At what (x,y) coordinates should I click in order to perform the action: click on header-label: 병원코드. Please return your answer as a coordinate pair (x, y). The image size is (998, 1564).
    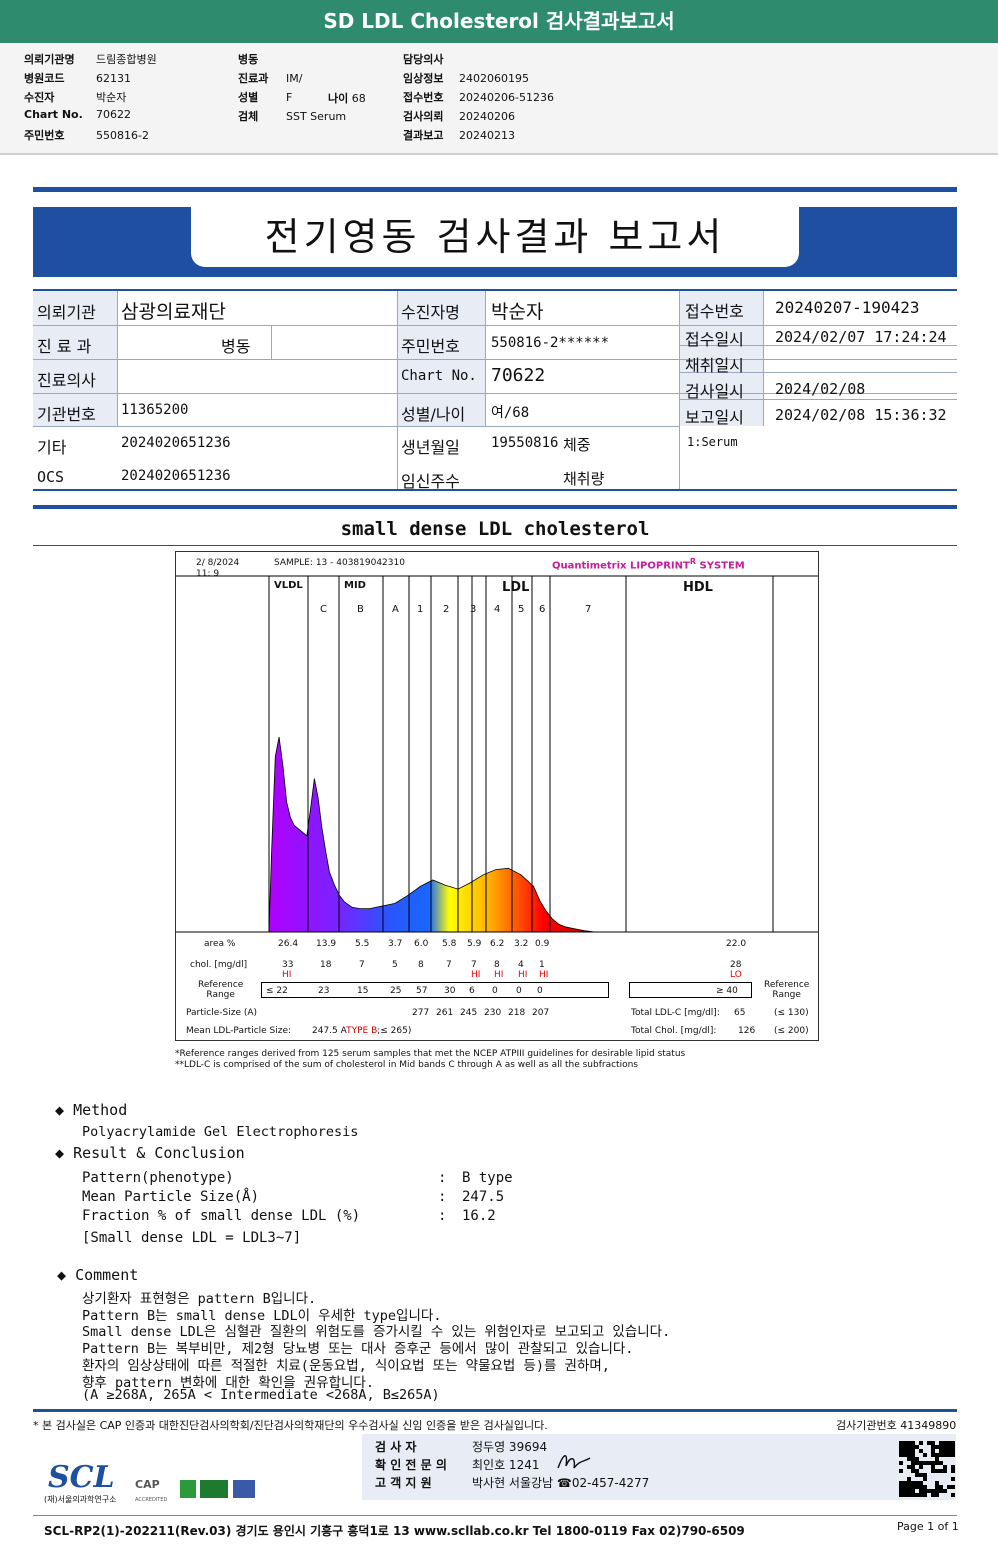
    Looking at the image, I should click on (44, 78).